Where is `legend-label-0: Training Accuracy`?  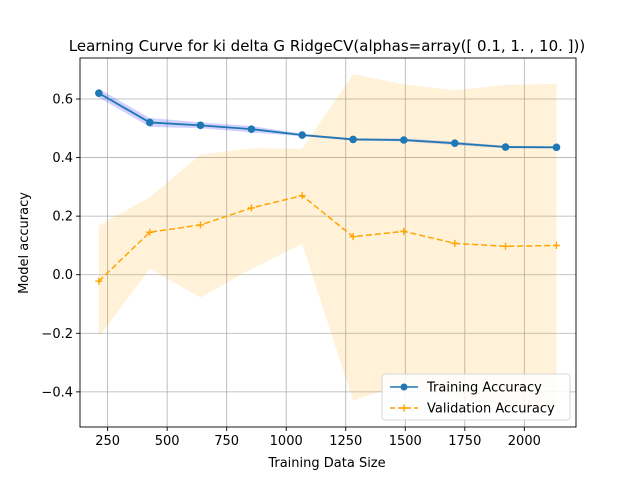
legend-label-0: Training Accuracy is located at coordinates (484, 388).